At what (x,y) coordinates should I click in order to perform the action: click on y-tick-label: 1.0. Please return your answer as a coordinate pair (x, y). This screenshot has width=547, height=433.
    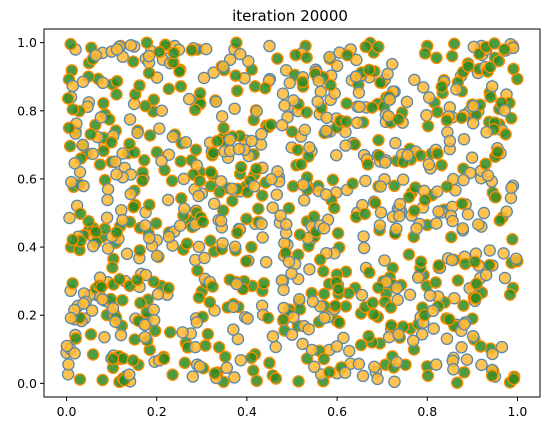
    Looking at the image, I should click on (27, 42).